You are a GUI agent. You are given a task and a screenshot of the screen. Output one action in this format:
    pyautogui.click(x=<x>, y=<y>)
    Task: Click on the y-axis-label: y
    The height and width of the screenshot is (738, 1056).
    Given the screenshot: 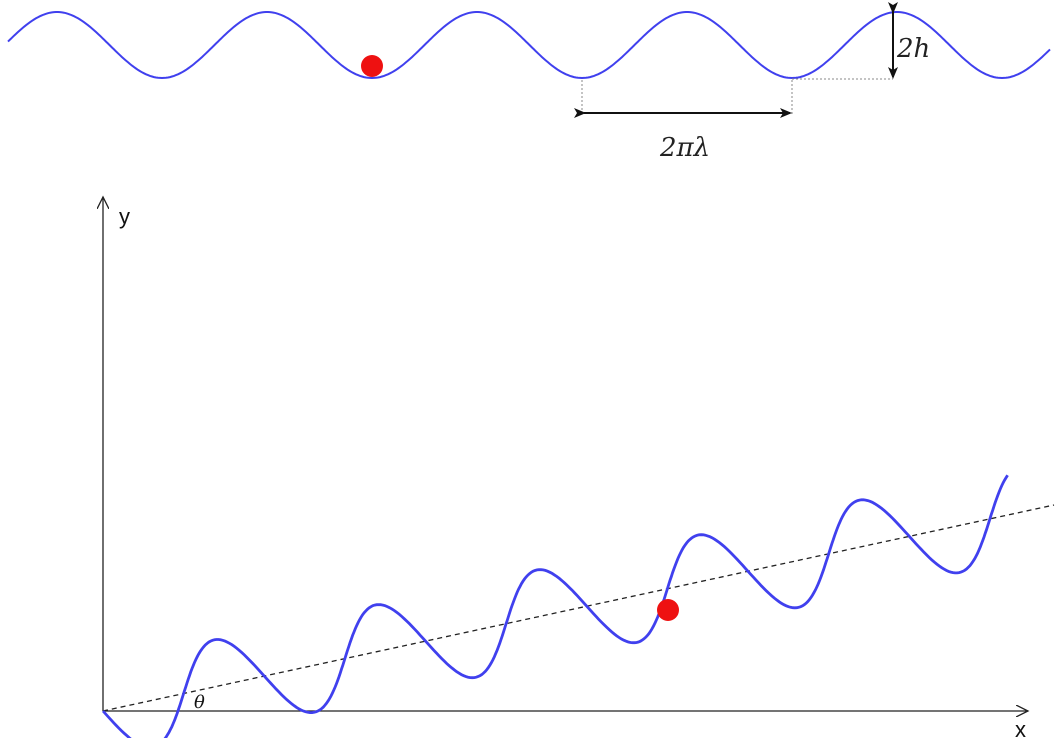 What is the action you would take?
    pyautogui.click(x=124, y=216)
    